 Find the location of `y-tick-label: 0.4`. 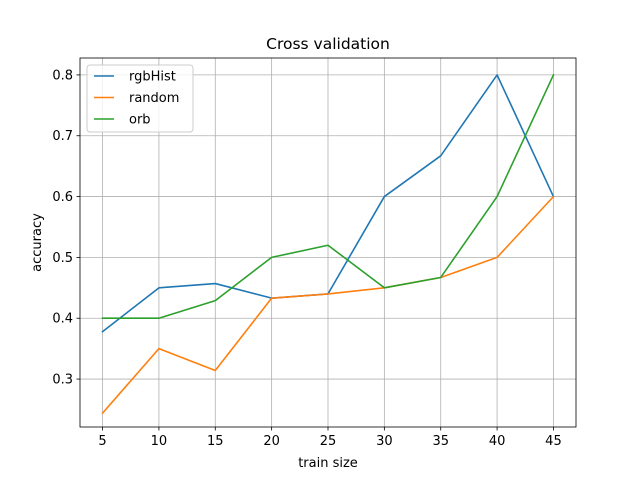

y-tick-label: 0.4 is located at coordinates (62, 319).